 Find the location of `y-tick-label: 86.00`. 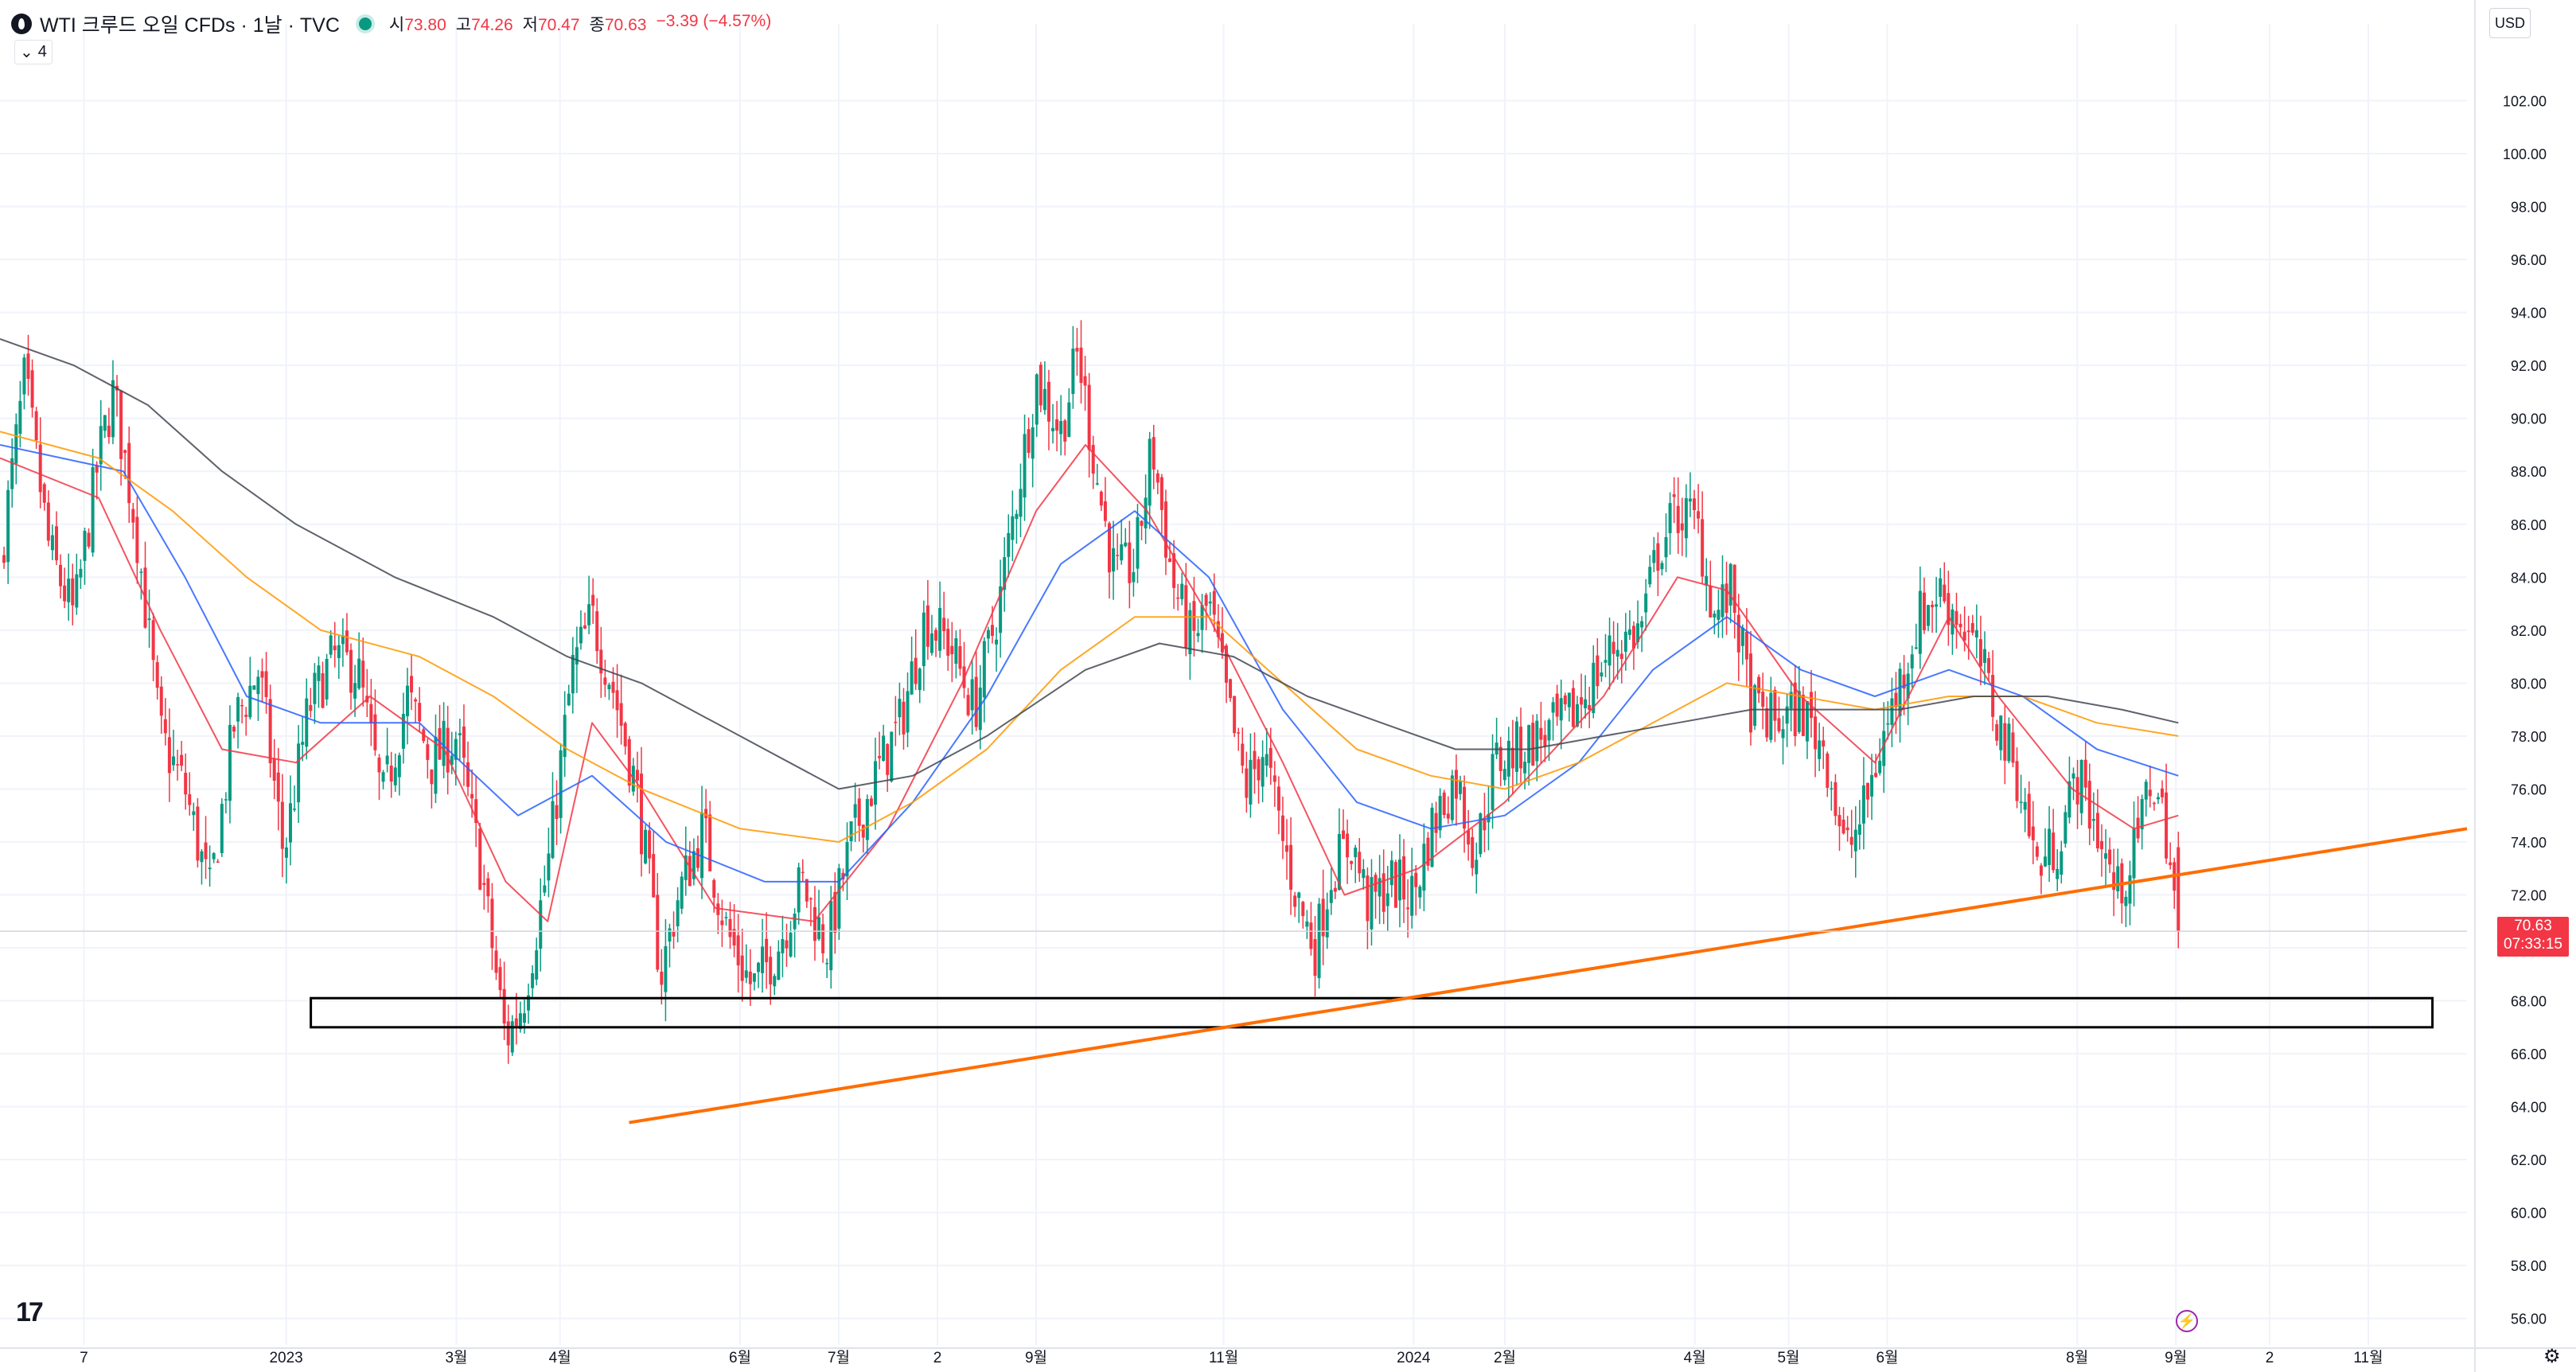

y-tick-label: 86.00 is located at coordinates (2529, 525).